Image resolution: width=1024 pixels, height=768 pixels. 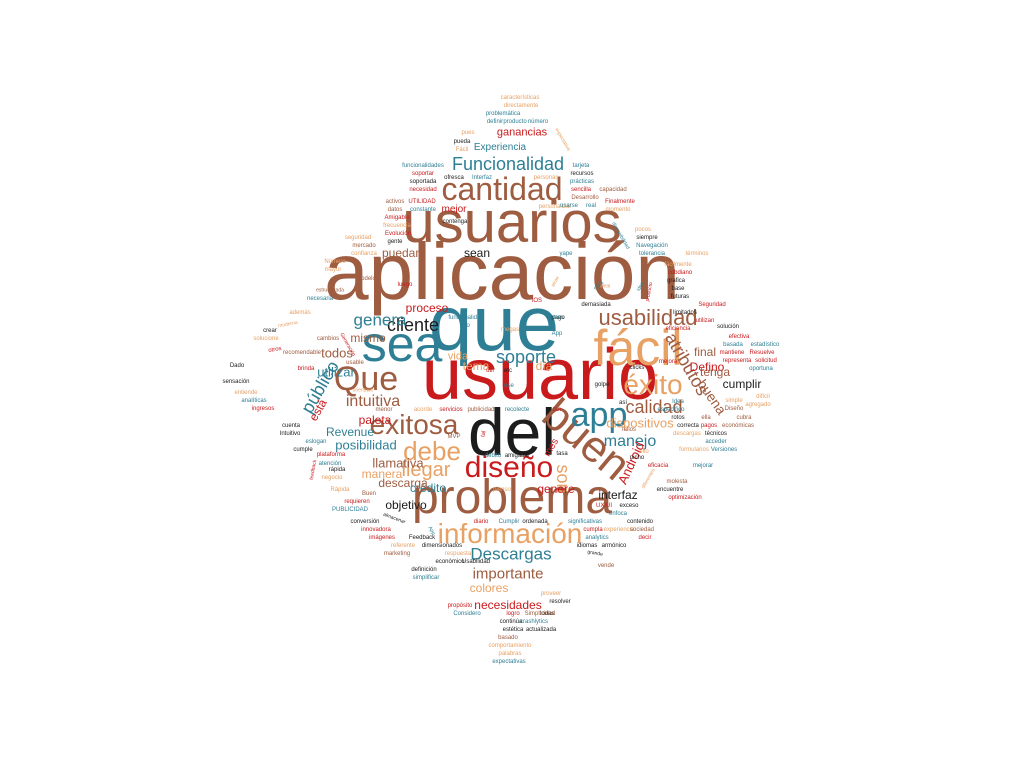 What do you see at coordinates (330, 464) in the screenshot?
I see `word-rapida: atención` at bounding box center [330, 464].